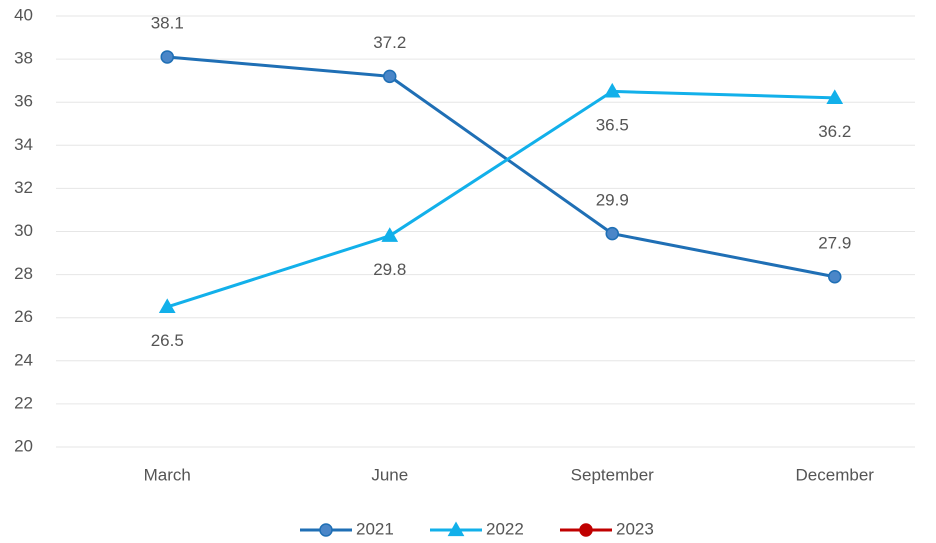 This screenshot has height=543, width=936. What do you see at coordinates (167, 23) in the screenshot?
I see `data-label: 38.1` at bounding box center [167, 23].